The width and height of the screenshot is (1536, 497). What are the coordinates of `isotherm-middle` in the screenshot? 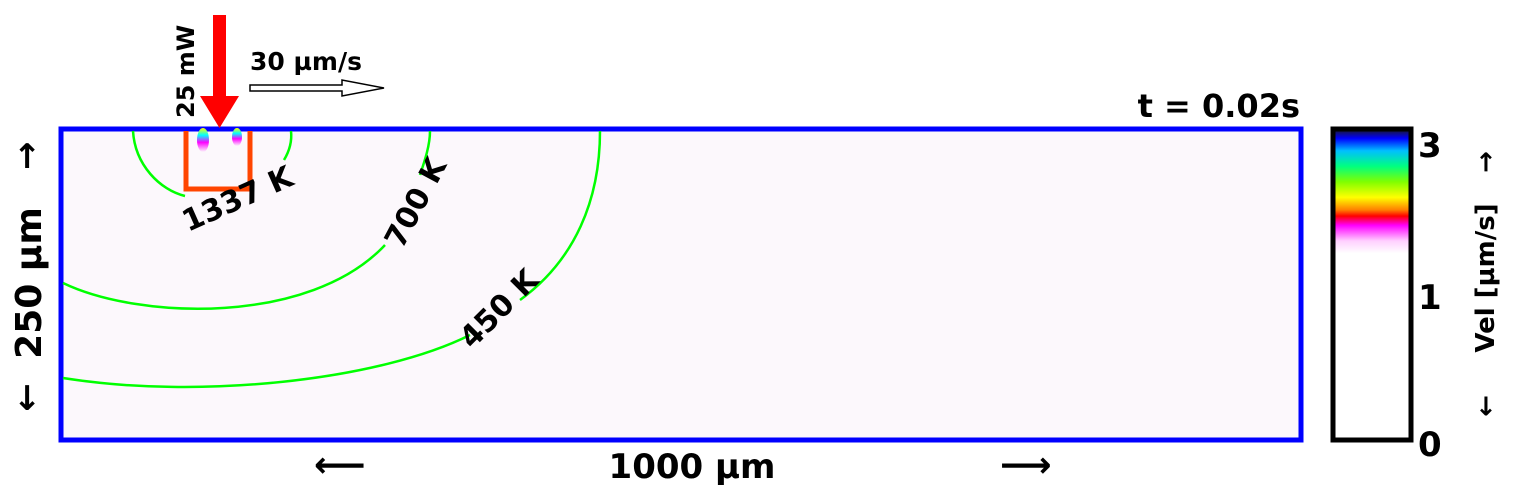 It's located at (224, 277).